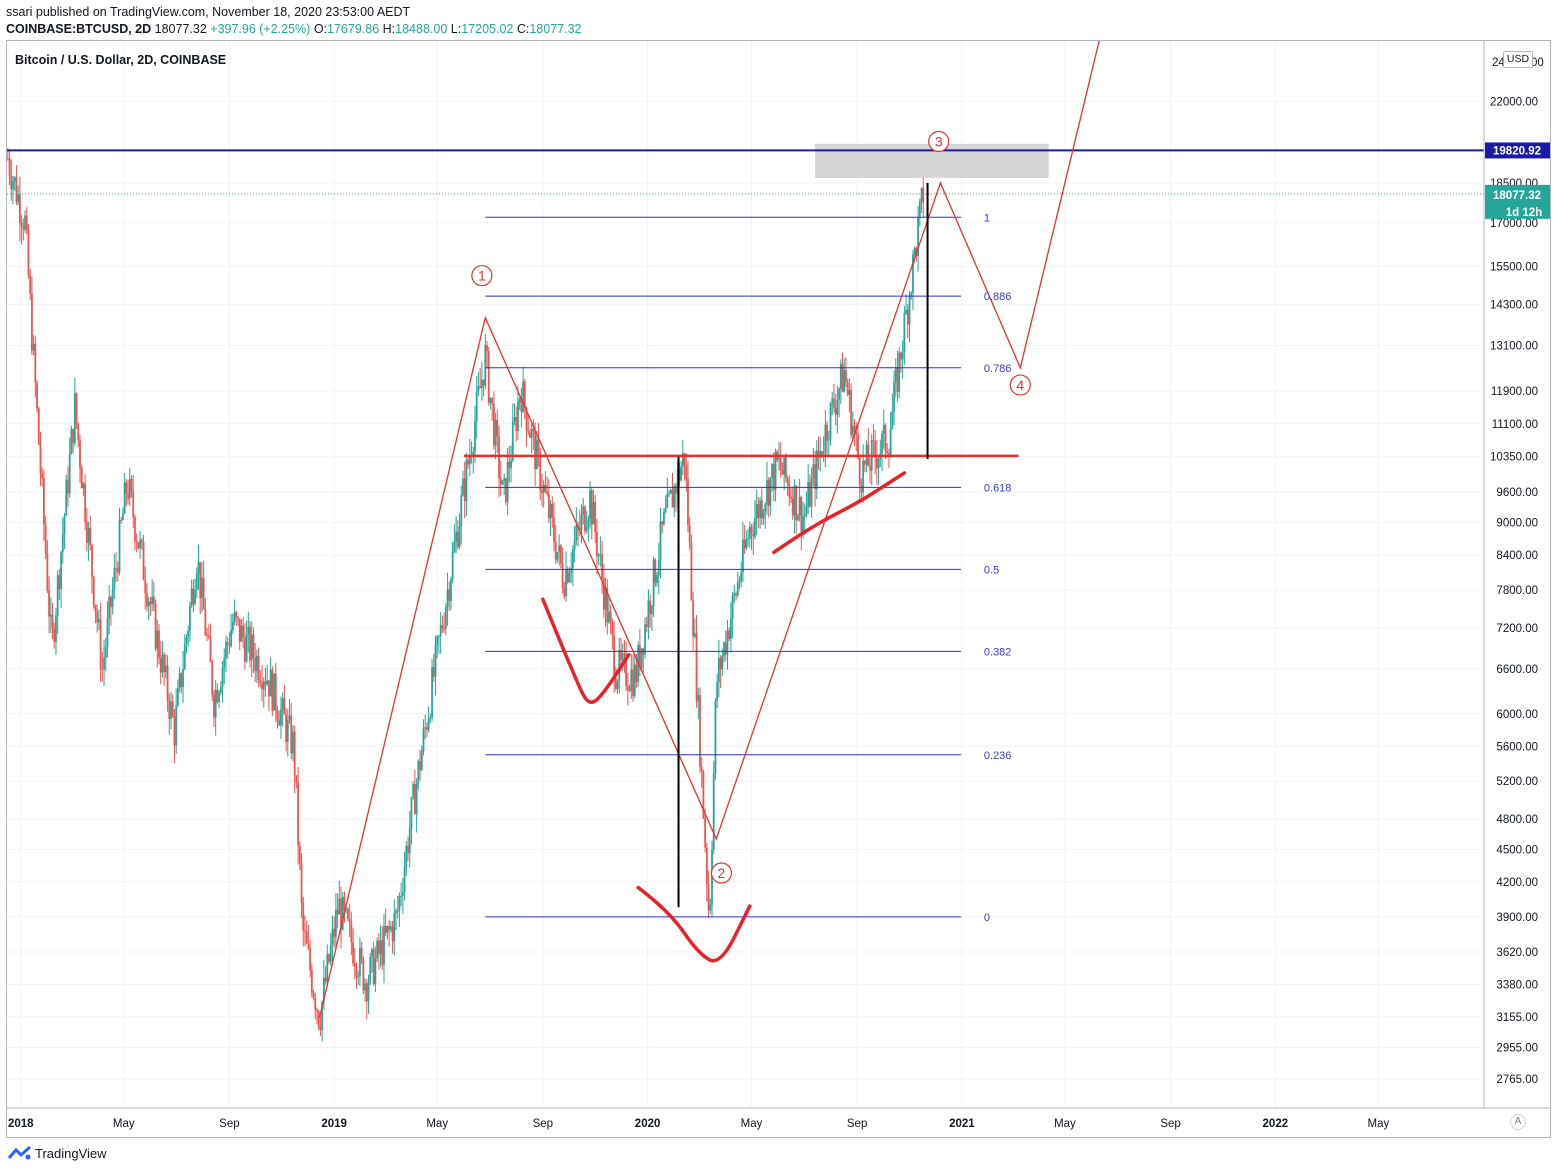 The width and height of the screenshot is (1557, 1174). Describe the element at coordinates (1517, 629) in the screenshot. I see `price-axis-label: 7200.00` at that location.